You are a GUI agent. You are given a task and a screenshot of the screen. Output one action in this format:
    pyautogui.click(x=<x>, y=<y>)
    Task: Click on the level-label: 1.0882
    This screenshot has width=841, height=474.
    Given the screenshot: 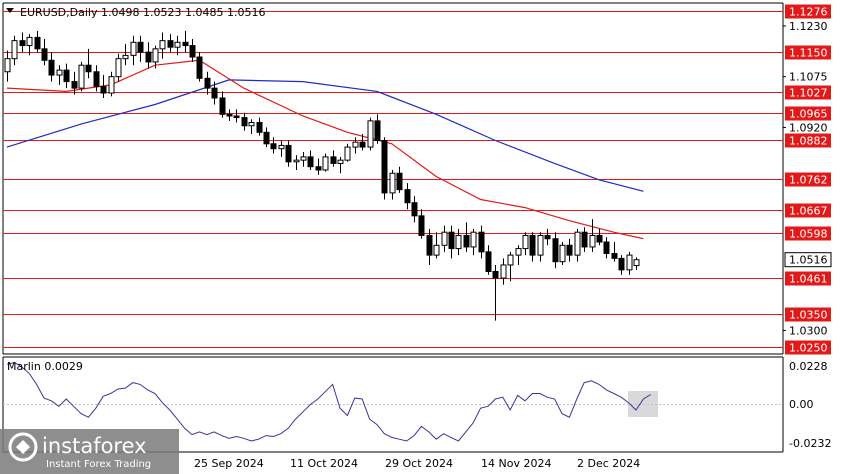 What is the action you would take?
    pyautogui.click(x=808, y=140)
    